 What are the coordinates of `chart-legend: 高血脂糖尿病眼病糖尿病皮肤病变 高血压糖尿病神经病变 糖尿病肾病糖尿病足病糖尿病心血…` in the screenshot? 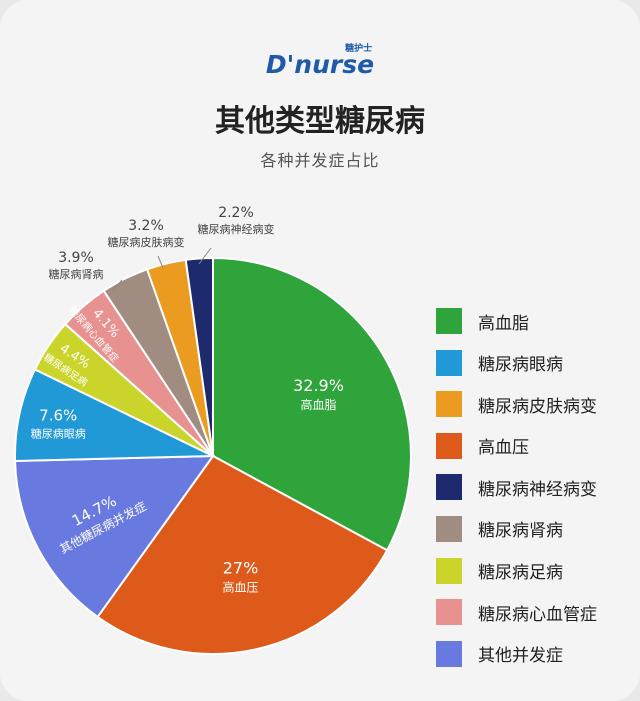 It's located at (516, 495).